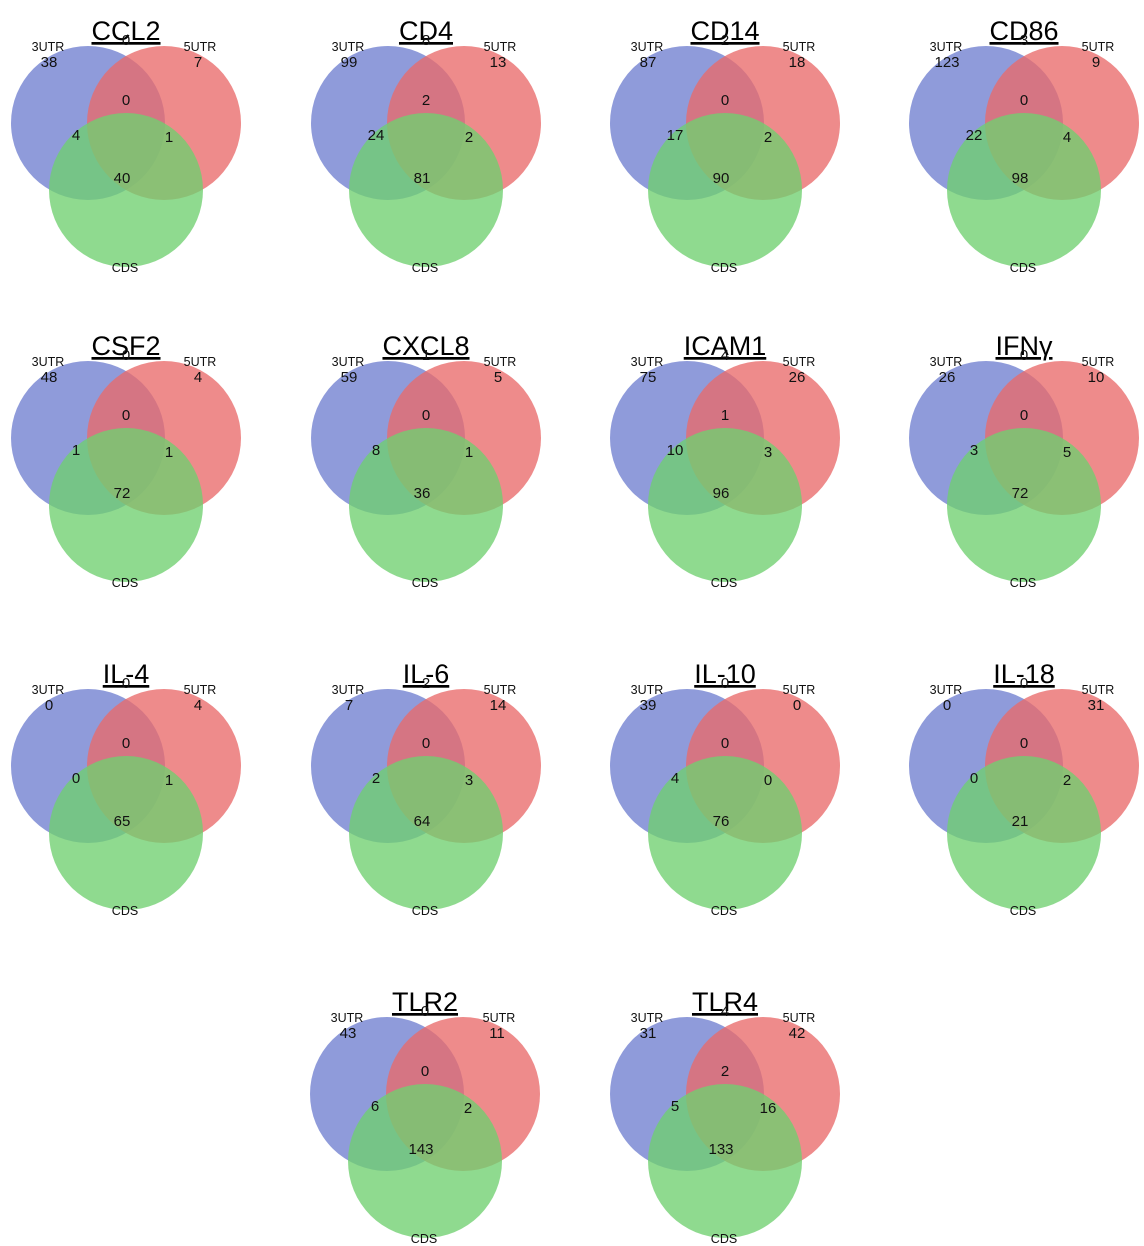 The height and width of the screenshot is (1246, 1144). Describe the element at coordinates (376, 778) in the screenshot. I see `region-value-ac: 2` at that location.